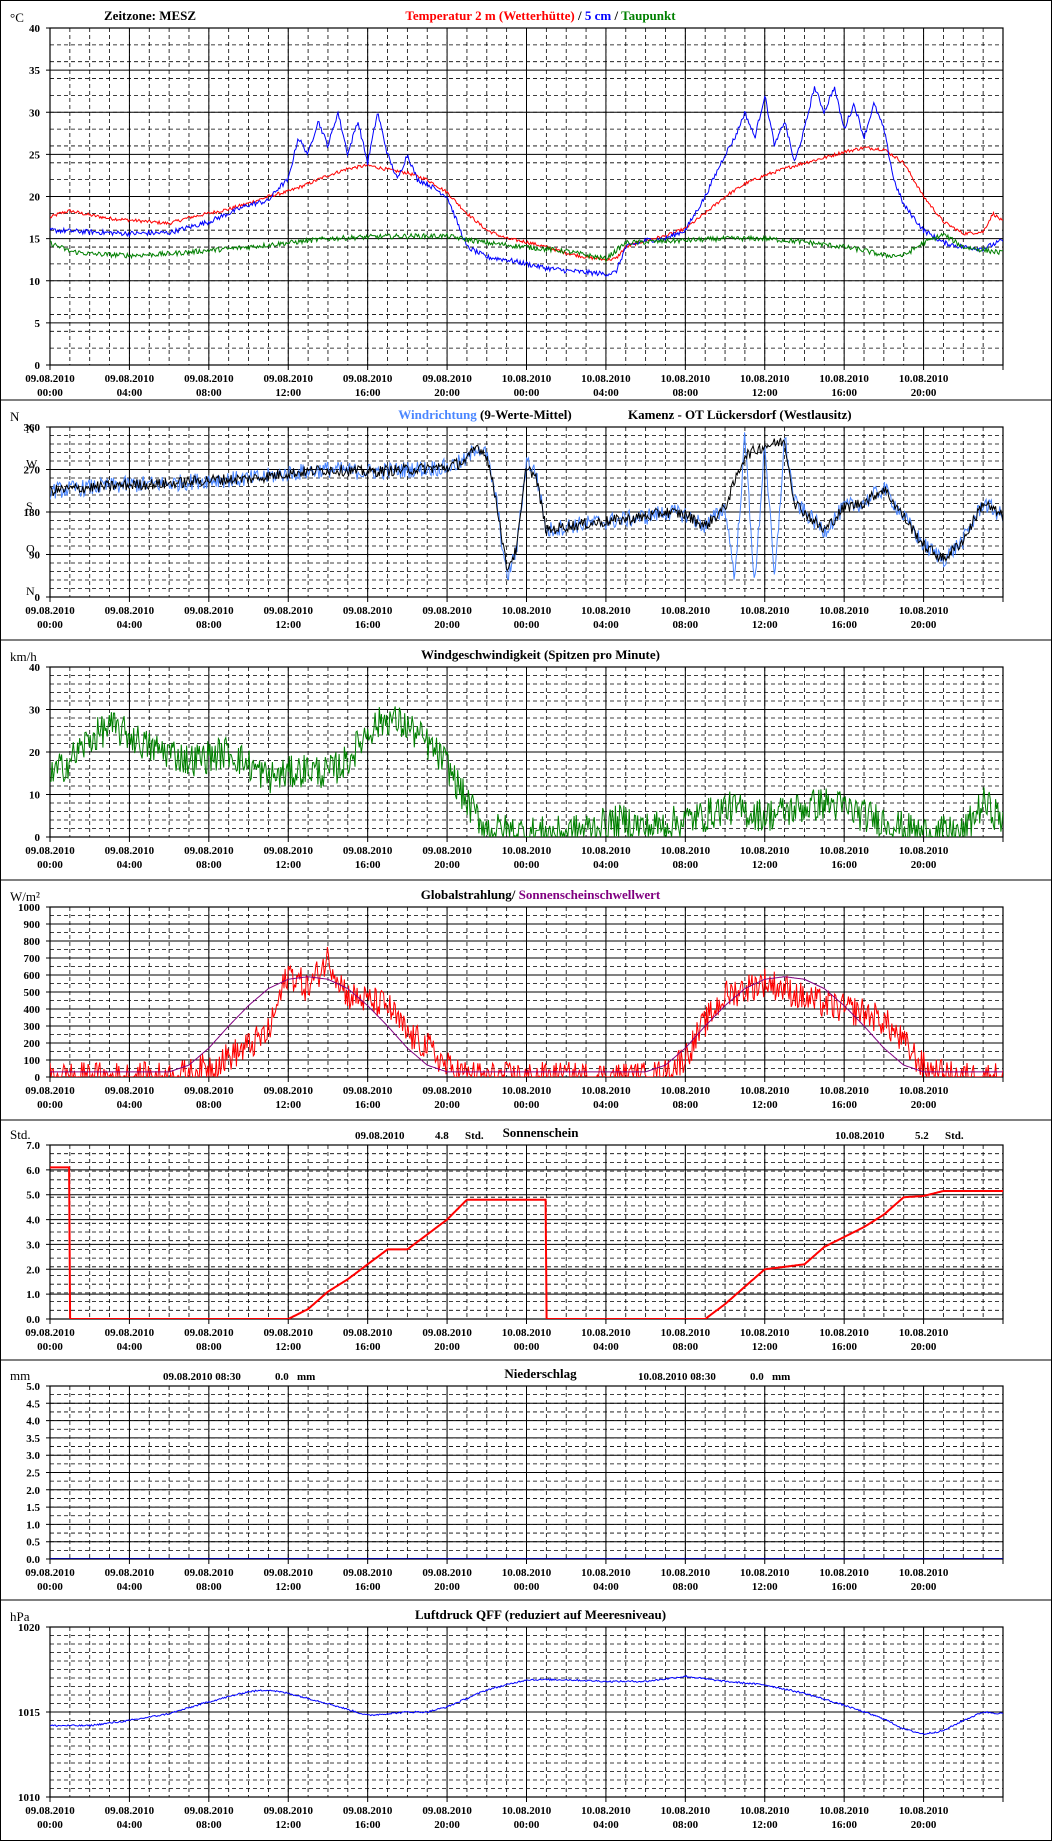 This screenshot has height=1841, width=1052. Describe the element at coordinates (20, 1616) in the screenshot. I see `y-axis-unit: hPa` at that location.